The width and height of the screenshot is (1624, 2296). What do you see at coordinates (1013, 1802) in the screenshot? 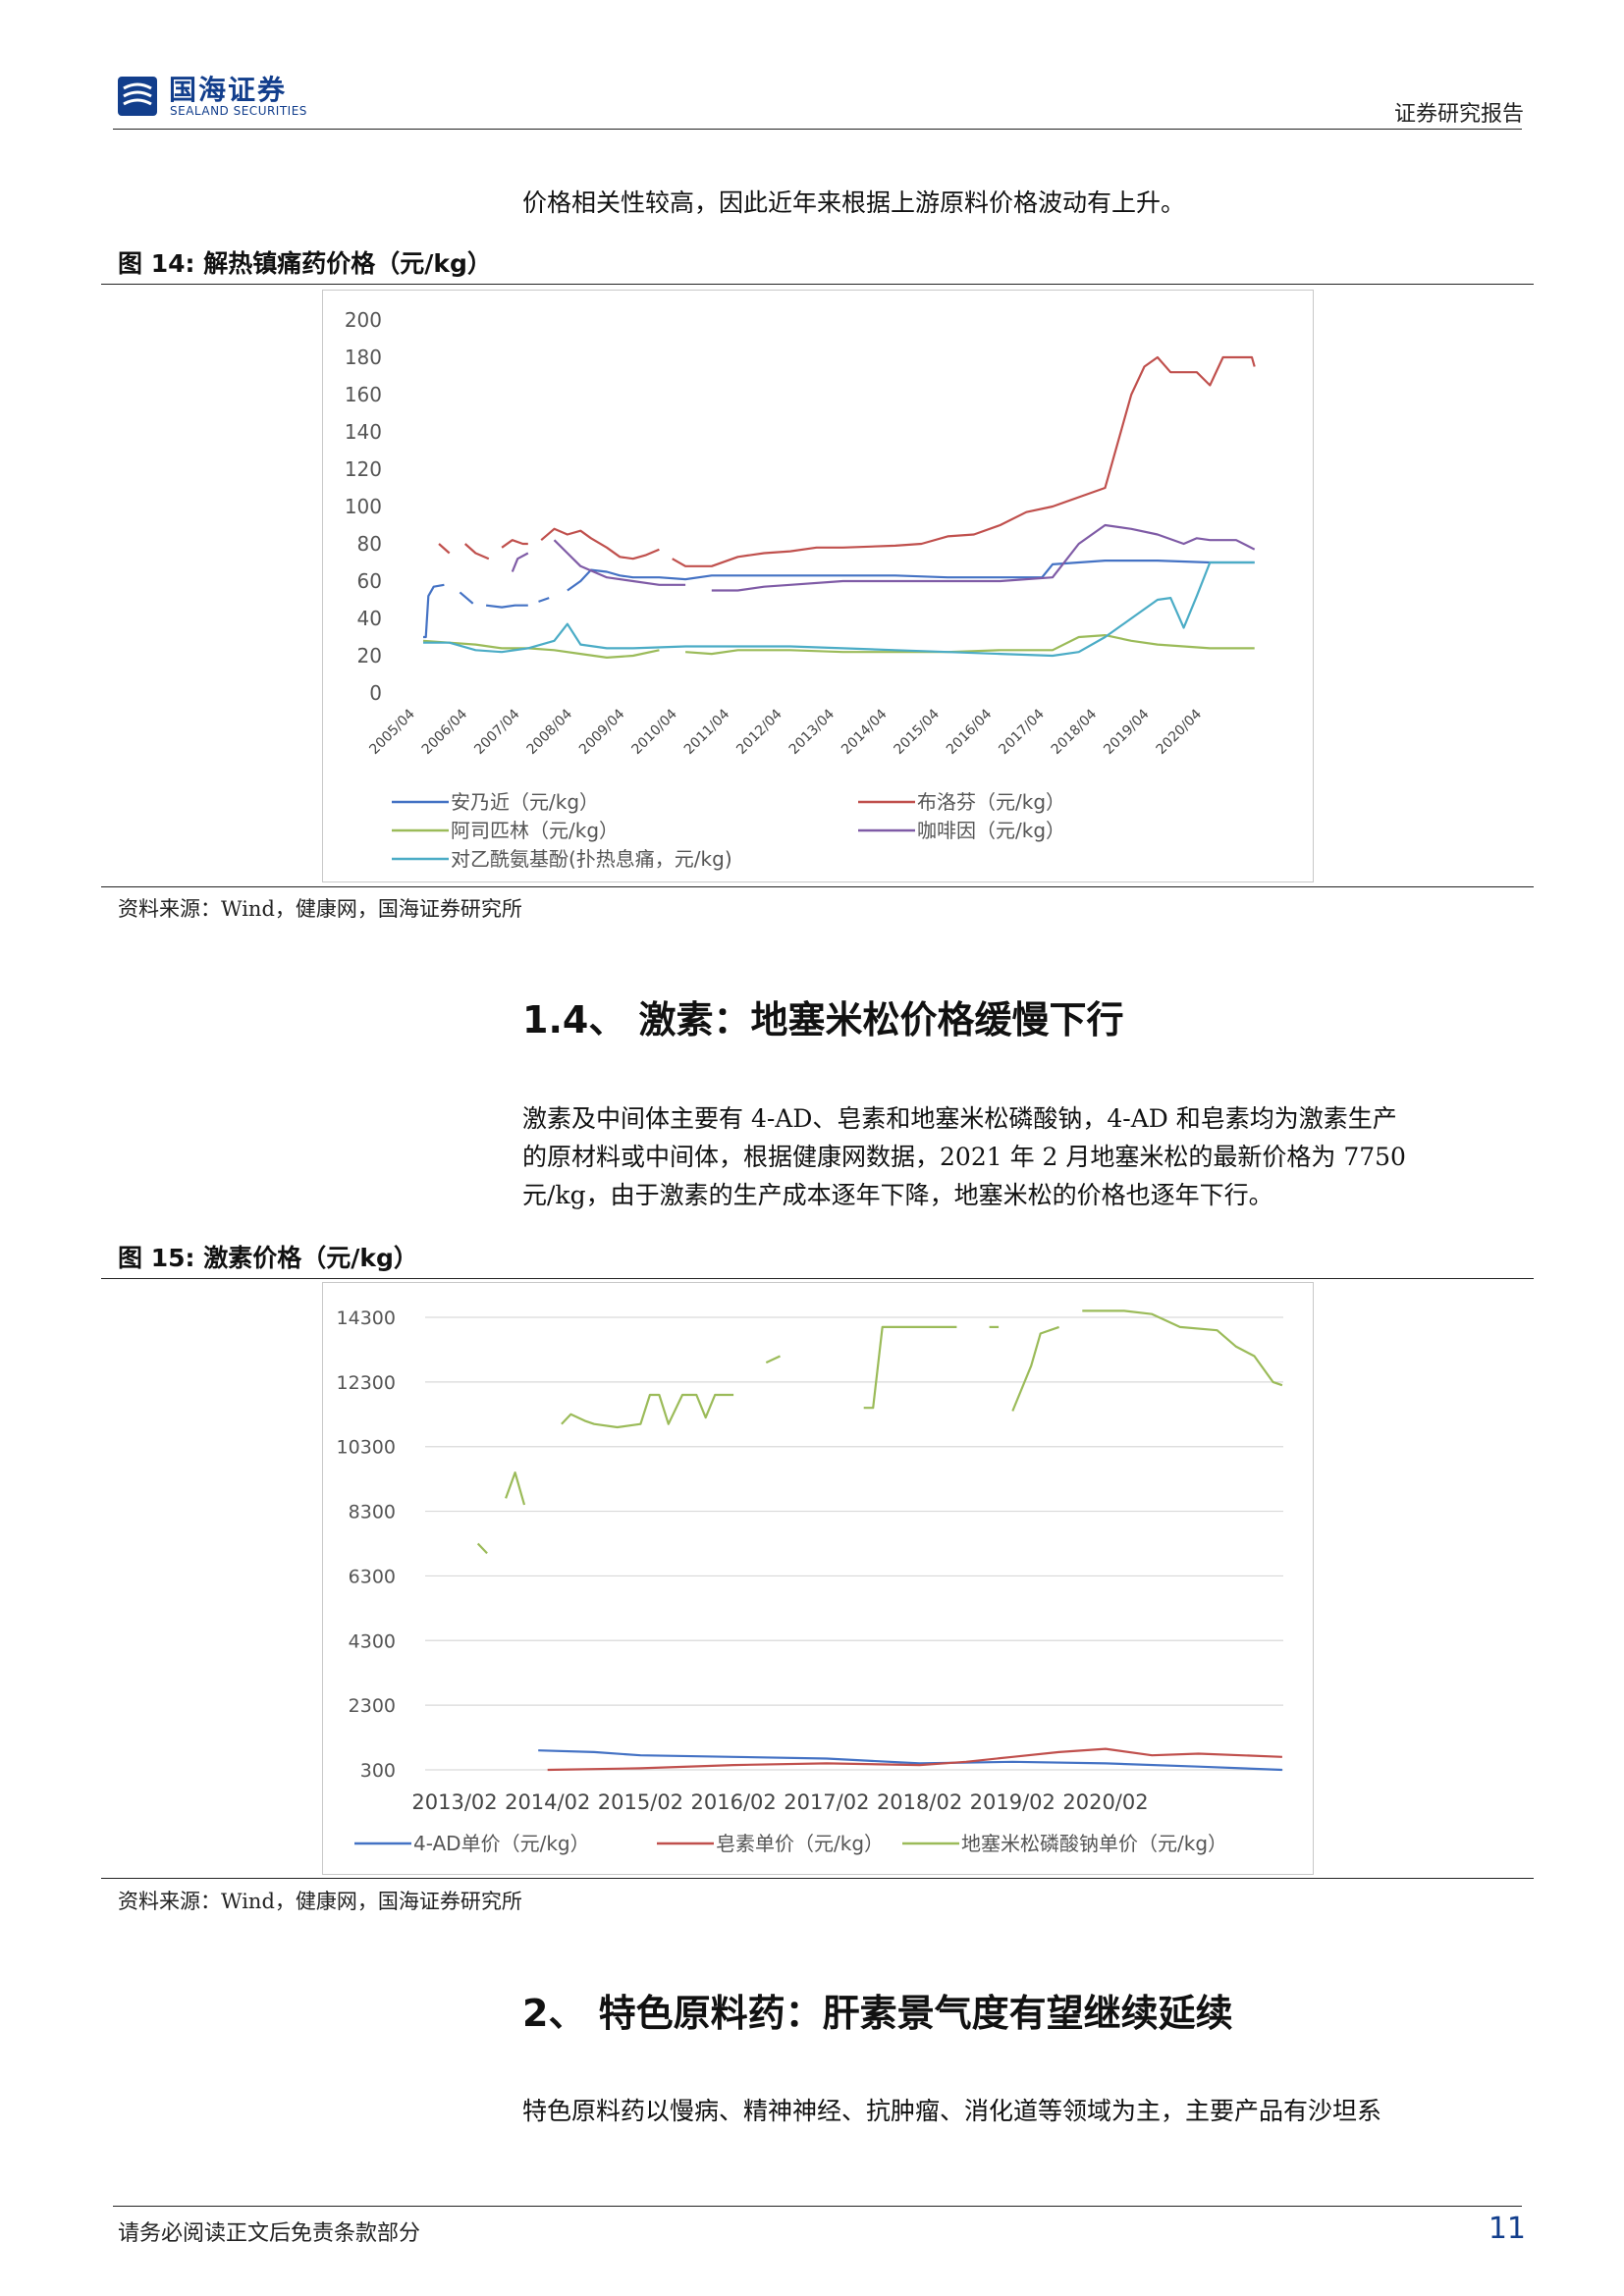
I see `x-tick-label: 2019/02` at bounding box center [1013, 1802].